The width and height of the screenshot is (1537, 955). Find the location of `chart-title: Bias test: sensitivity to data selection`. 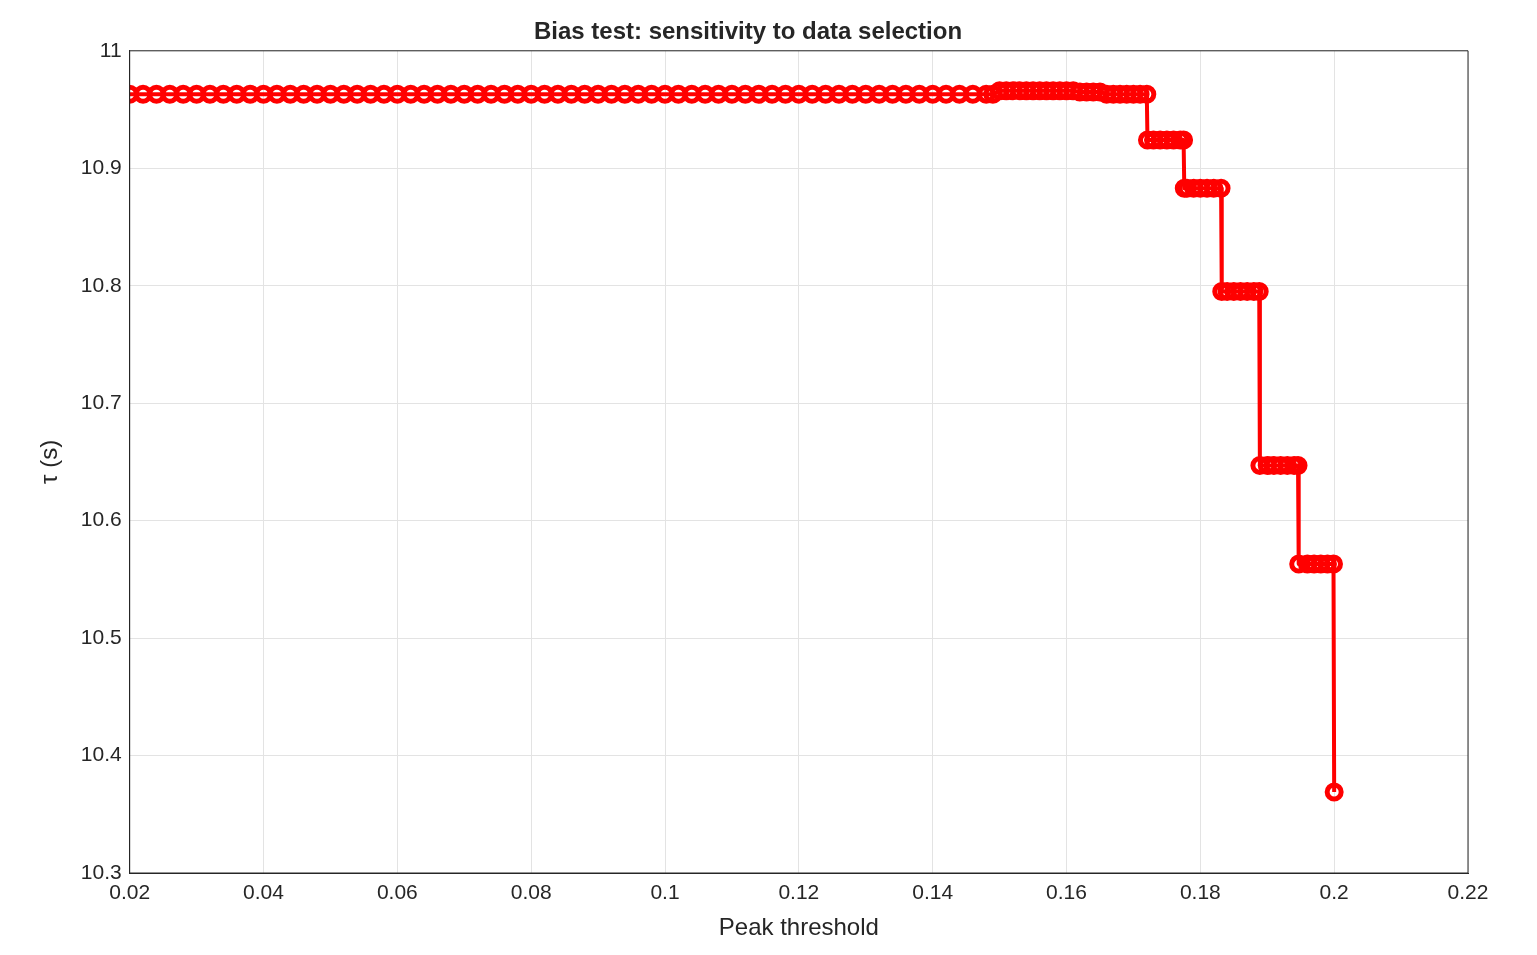

chart-title: Bias test: sensitivity to data selection is located at coordinates (748, 31).